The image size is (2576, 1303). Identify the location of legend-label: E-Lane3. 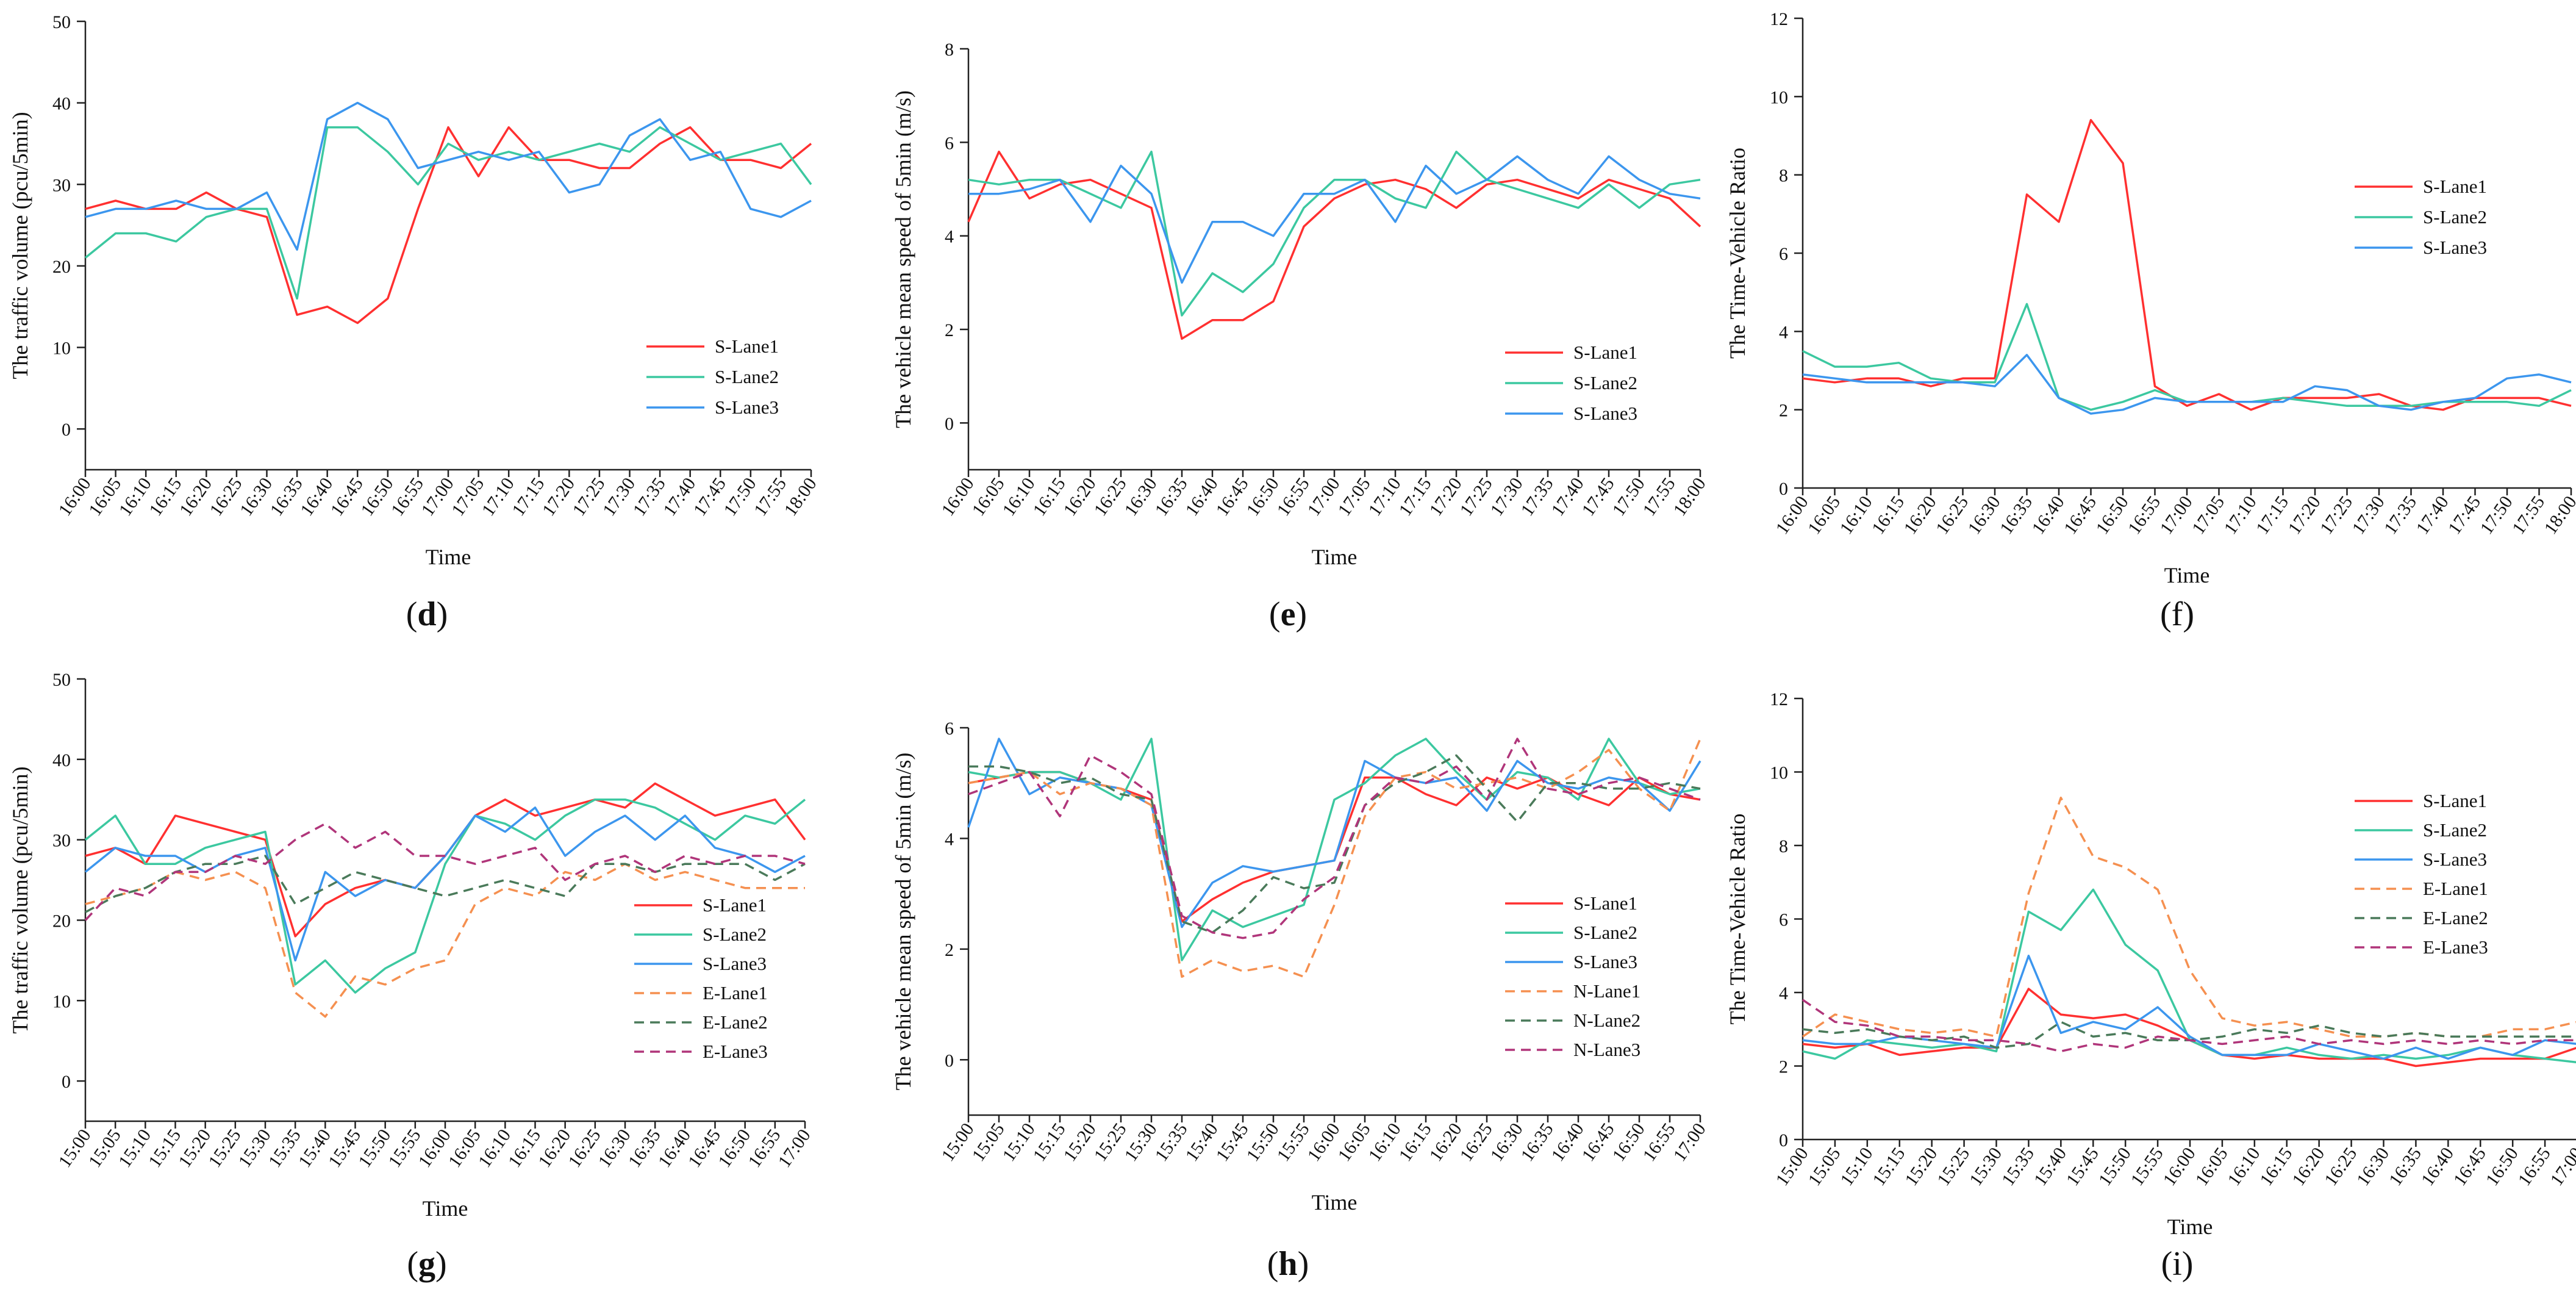
(735, 1051).